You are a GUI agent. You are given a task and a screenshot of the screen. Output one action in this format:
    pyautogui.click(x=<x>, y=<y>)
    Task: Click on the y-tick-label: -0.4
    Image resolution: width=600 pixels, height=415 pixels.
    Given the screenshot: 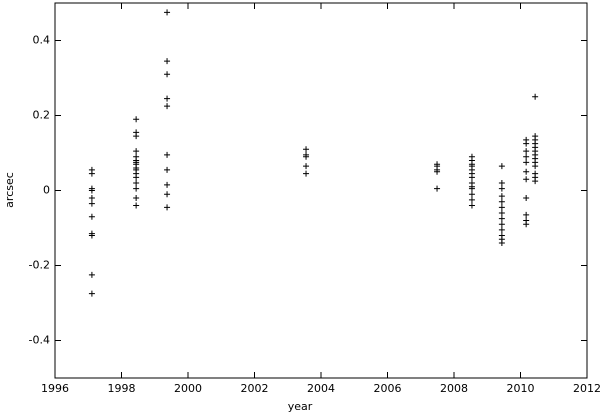 What is the action you would take?
    pyautogui.click(x=39, y=340)
    